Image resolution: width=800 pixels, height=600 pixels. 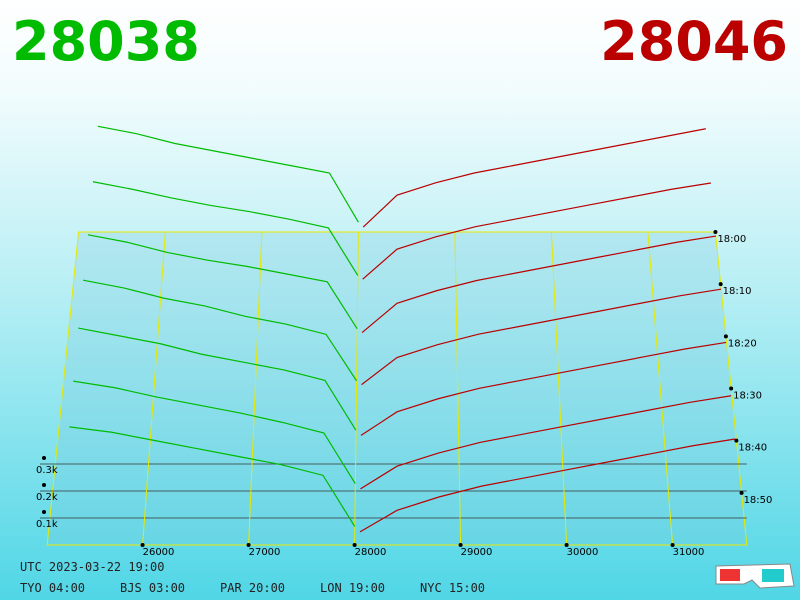 I want to click on 3d-glasses-icon, so click(x=755, y=576).